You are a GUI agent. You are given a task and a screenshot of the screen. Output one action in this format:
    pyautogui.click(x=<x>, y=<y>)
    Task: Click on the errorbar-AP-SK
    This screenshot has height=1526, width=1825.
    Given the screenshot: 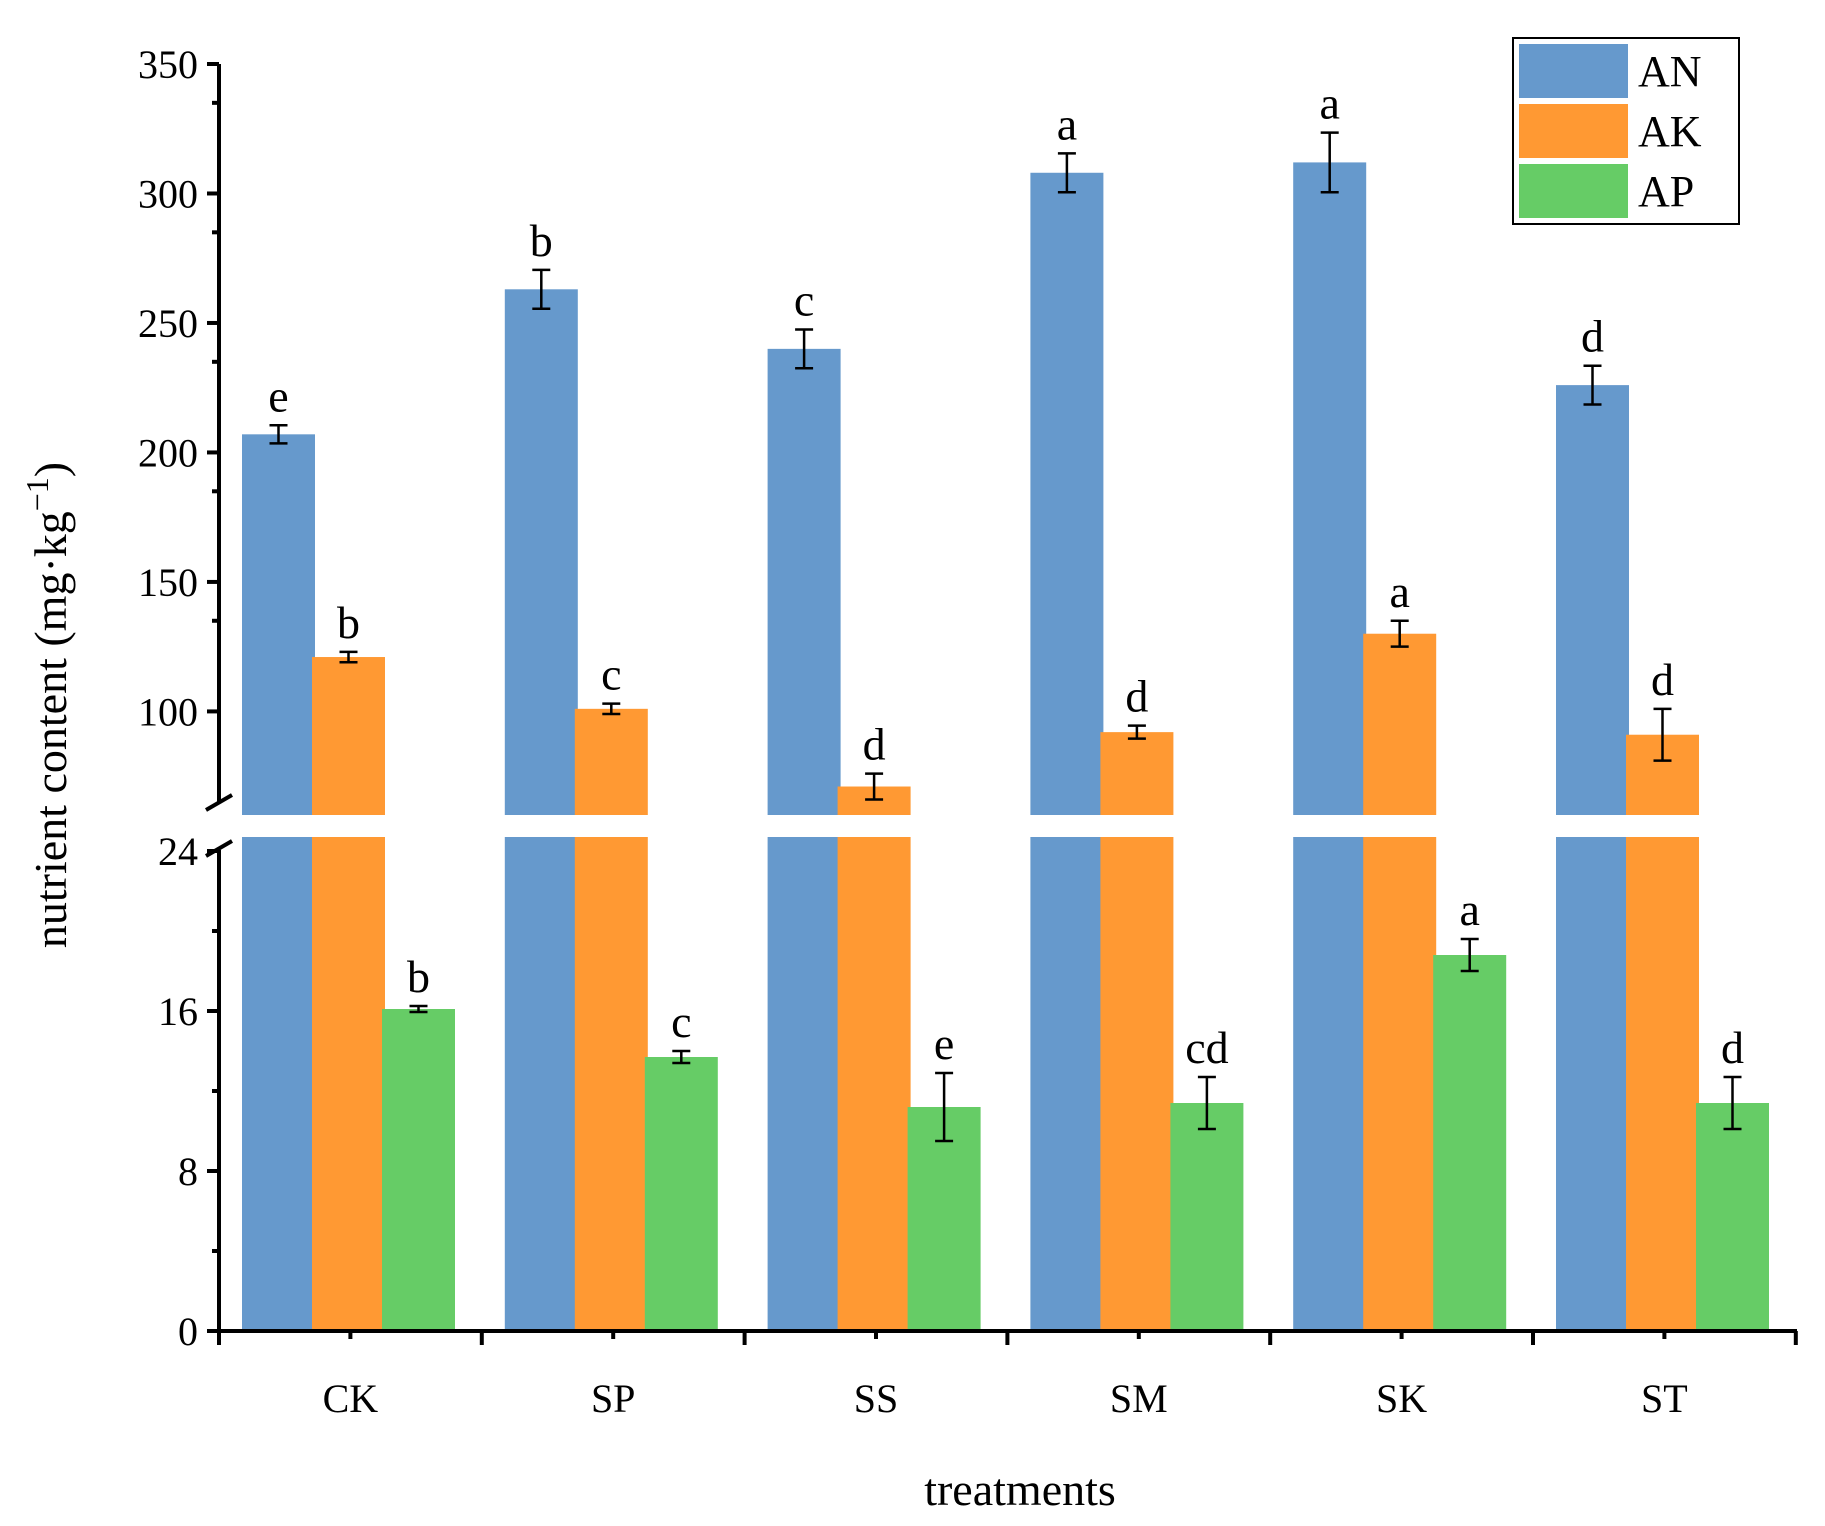 What is the action you would take?
    pyautogui.click(x=1469, y=955)
    